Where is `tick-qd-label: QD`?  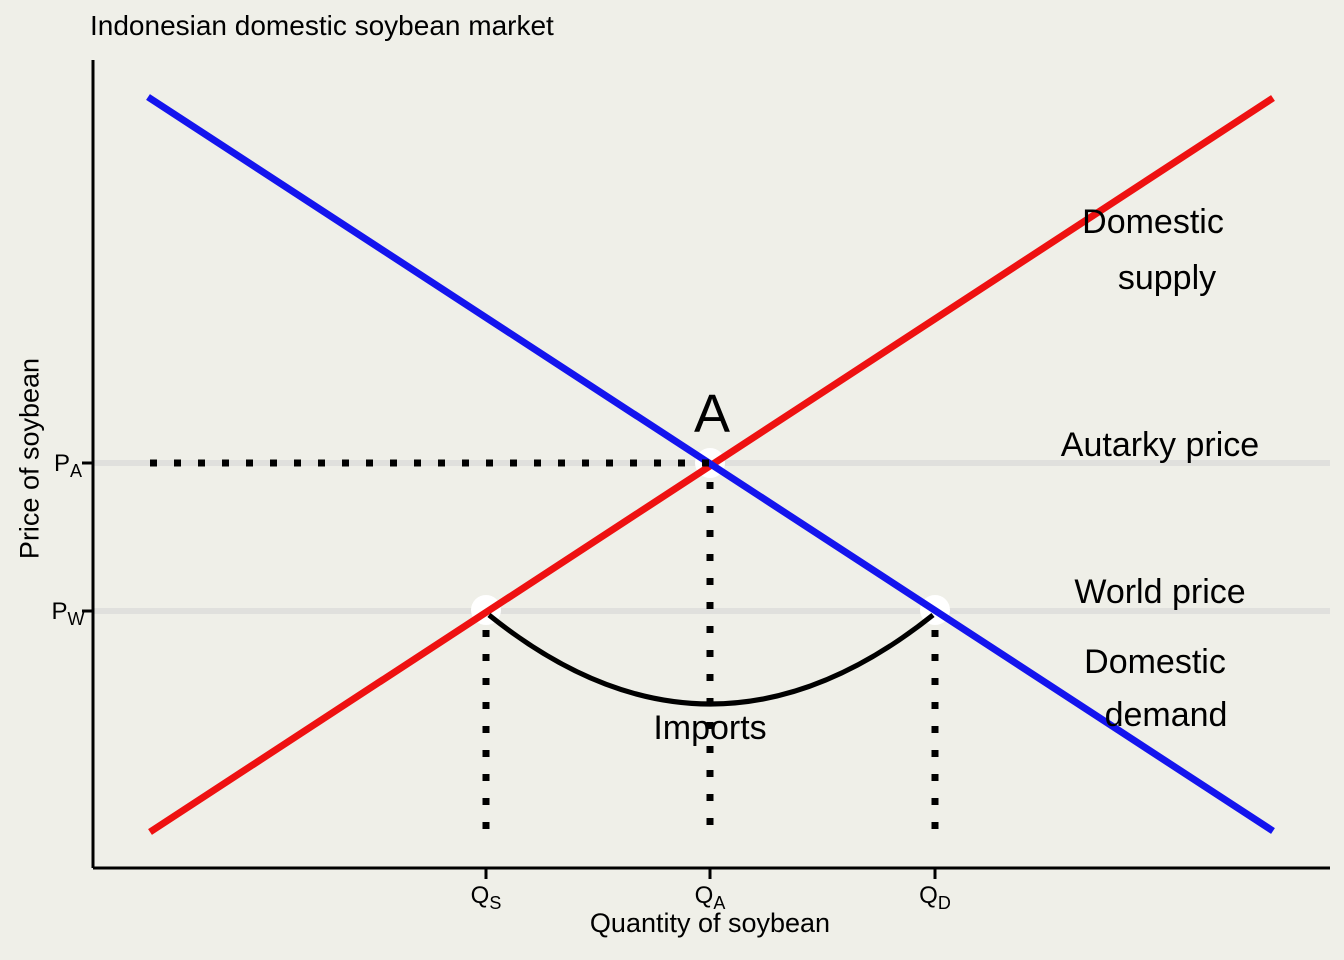
tick-qd-label: QD is located at coordinates (935, 897).